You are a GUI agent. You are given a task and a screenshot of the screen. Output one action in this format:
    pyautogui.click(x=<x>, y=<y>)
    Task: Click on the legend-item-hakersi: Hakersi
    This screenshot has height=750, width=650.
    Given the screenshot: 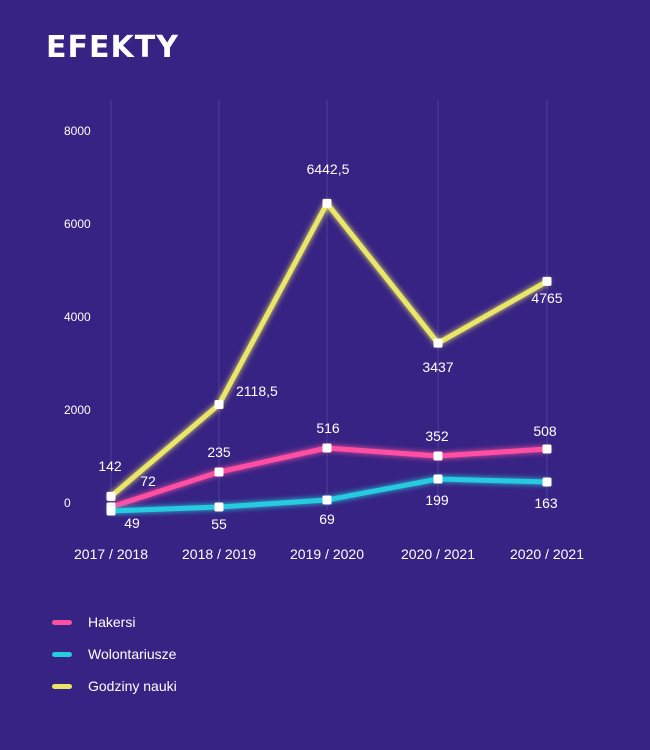 What is the action you would take?
    pyautogui.click(x=114, y=622)
    